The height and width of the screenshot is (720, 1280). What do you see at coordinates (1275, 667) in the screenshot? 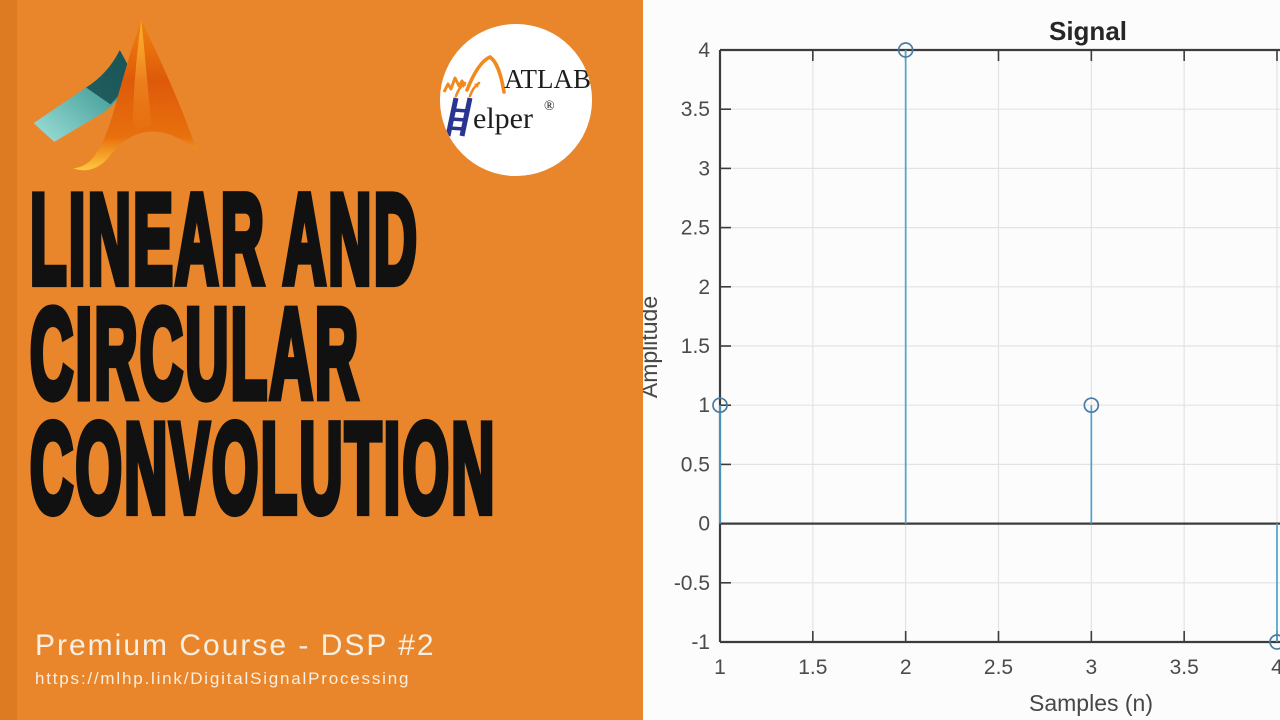
I see `x-tick-label: 4` at bounding box center [1275, 667].